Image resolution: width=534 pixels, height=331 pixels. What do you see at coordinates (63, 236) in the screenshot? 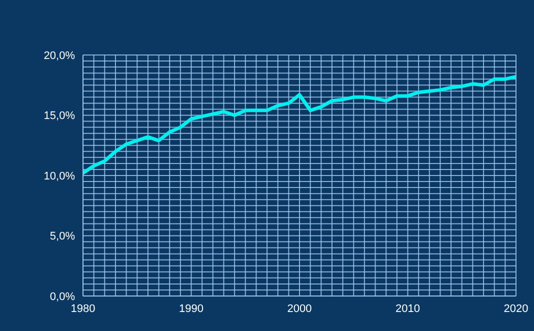
I see `y-tick-label: 5,0%` at bounding box center [63, 236].